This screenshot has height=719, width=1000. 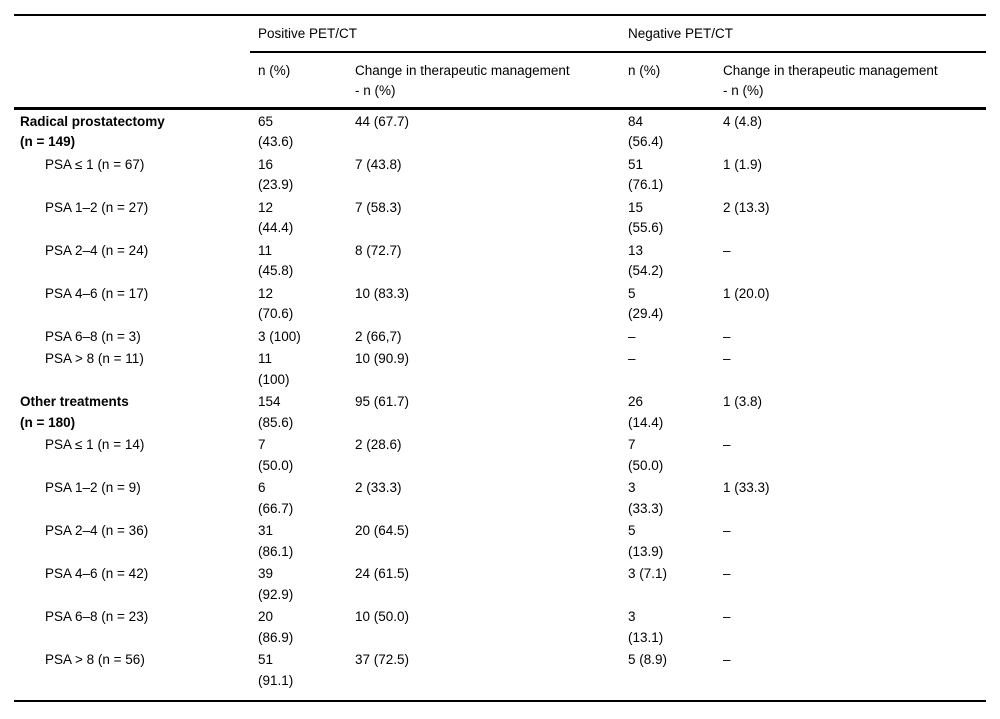 I want to click on cell-negative-n: 5 (29.4), so click(x=646, y=303).